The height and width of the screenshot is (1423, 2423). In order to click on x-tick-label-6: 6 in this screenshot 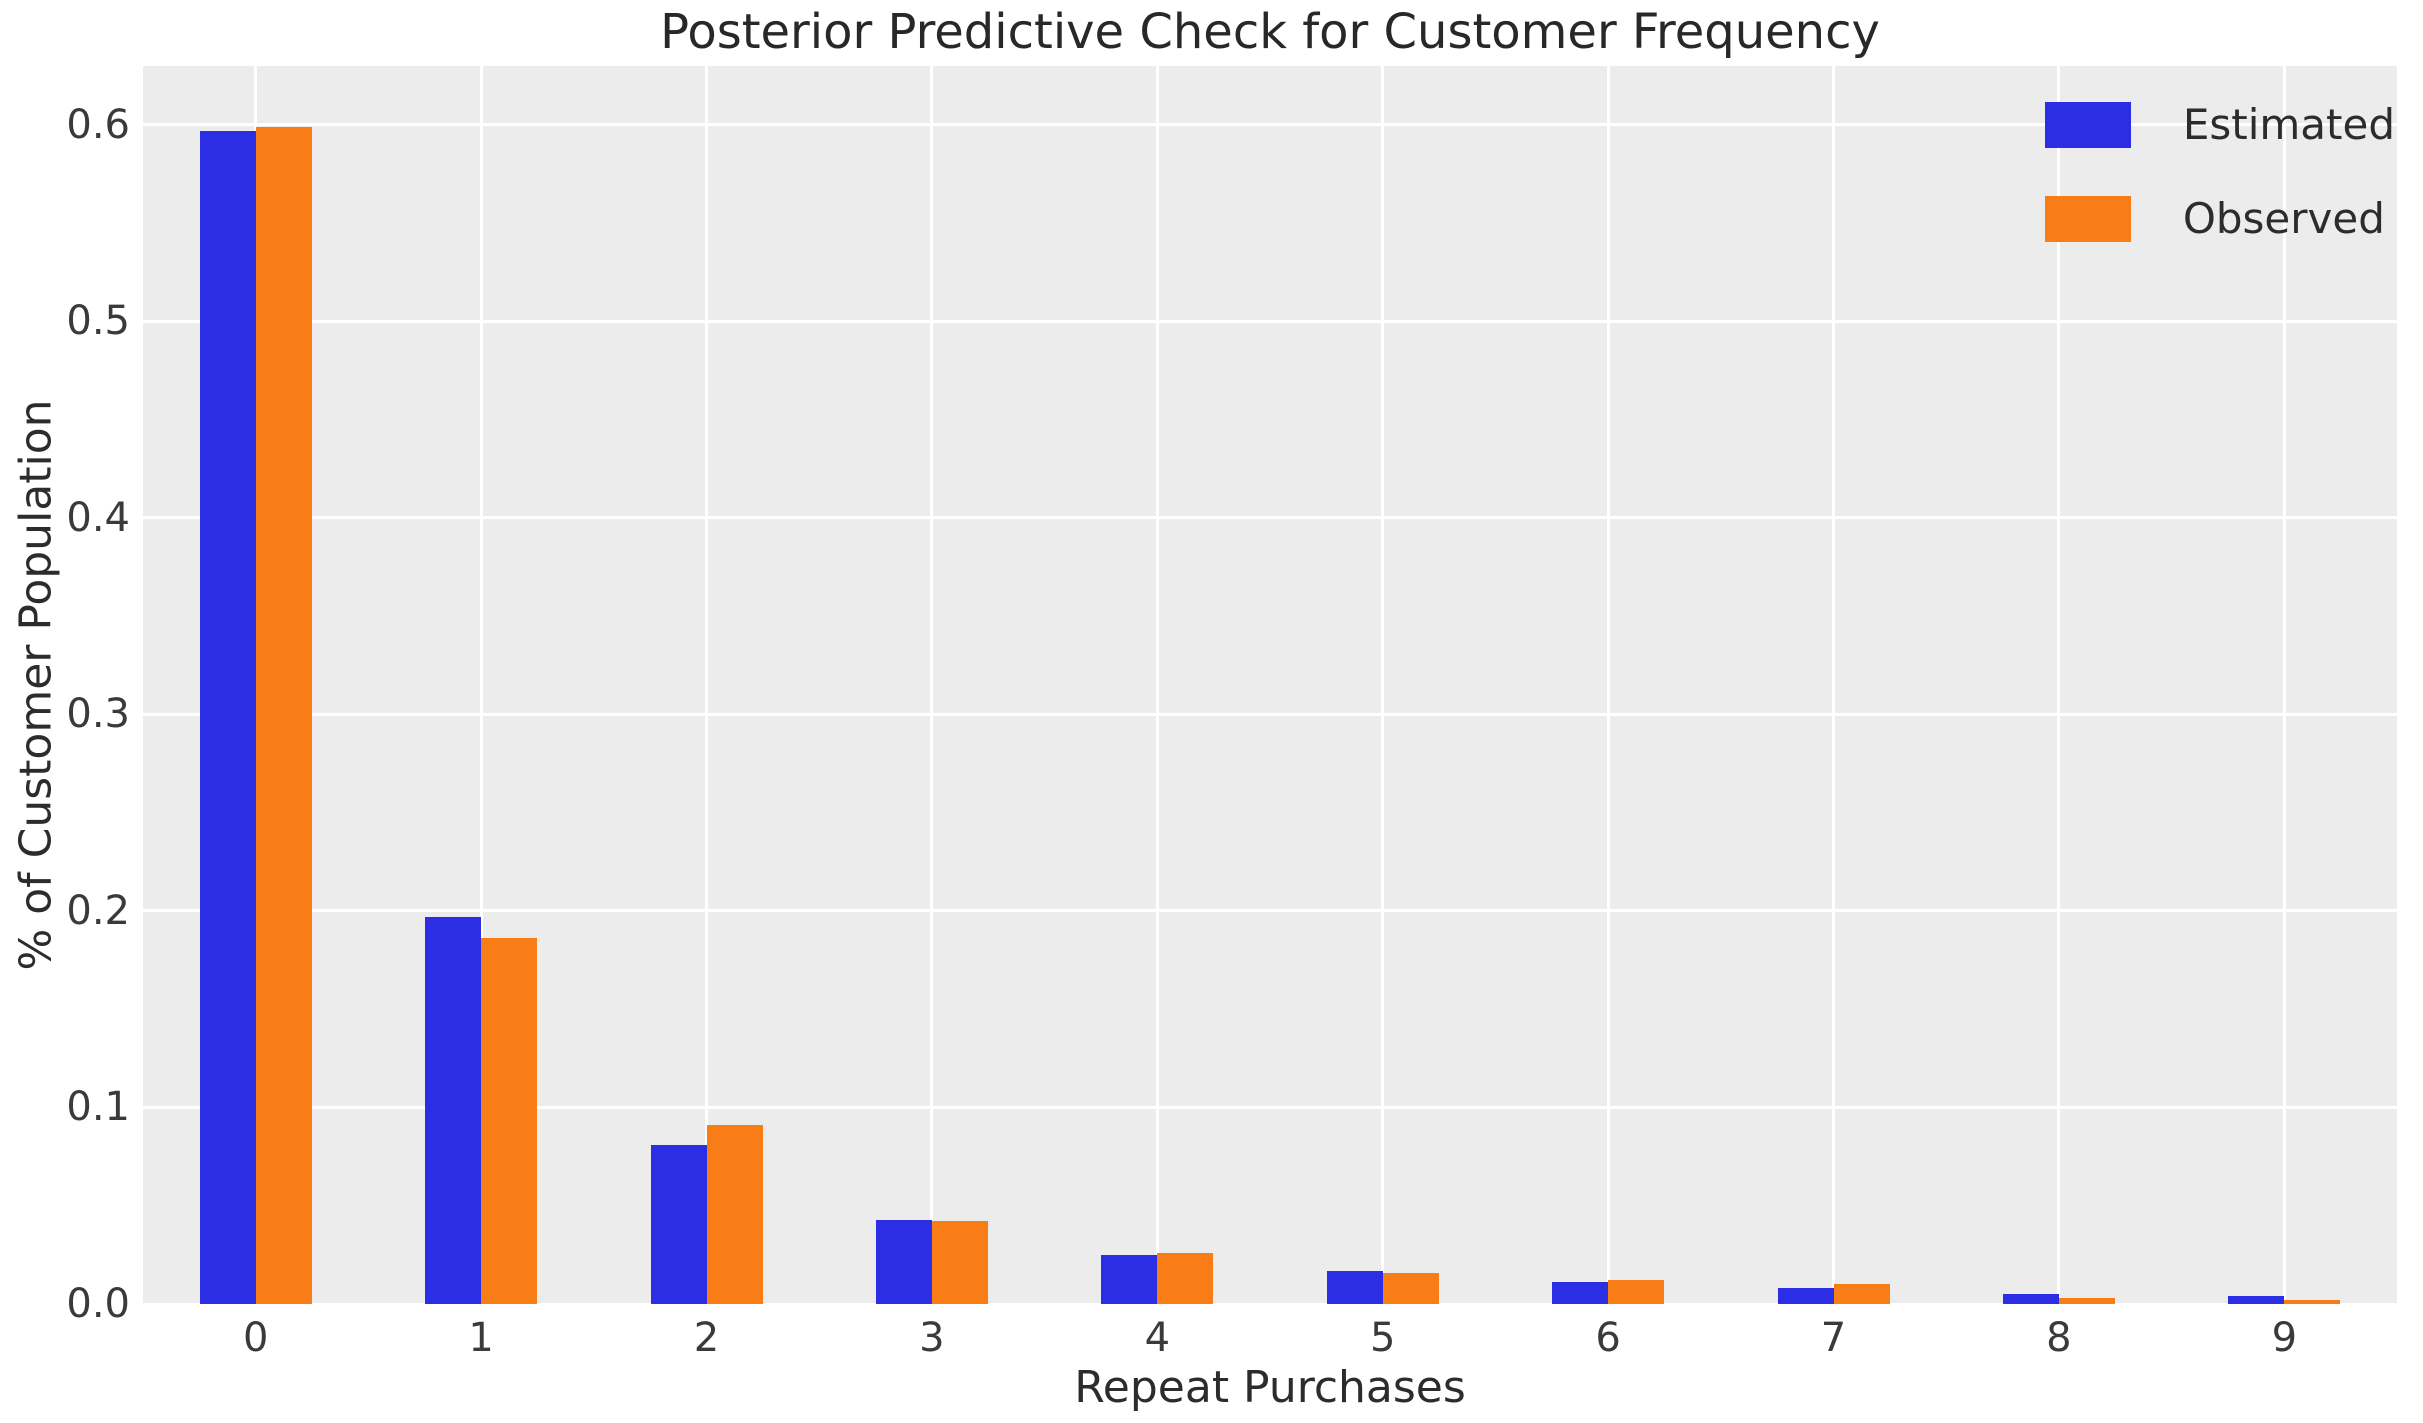, I will do `click(1608, 1338)`.